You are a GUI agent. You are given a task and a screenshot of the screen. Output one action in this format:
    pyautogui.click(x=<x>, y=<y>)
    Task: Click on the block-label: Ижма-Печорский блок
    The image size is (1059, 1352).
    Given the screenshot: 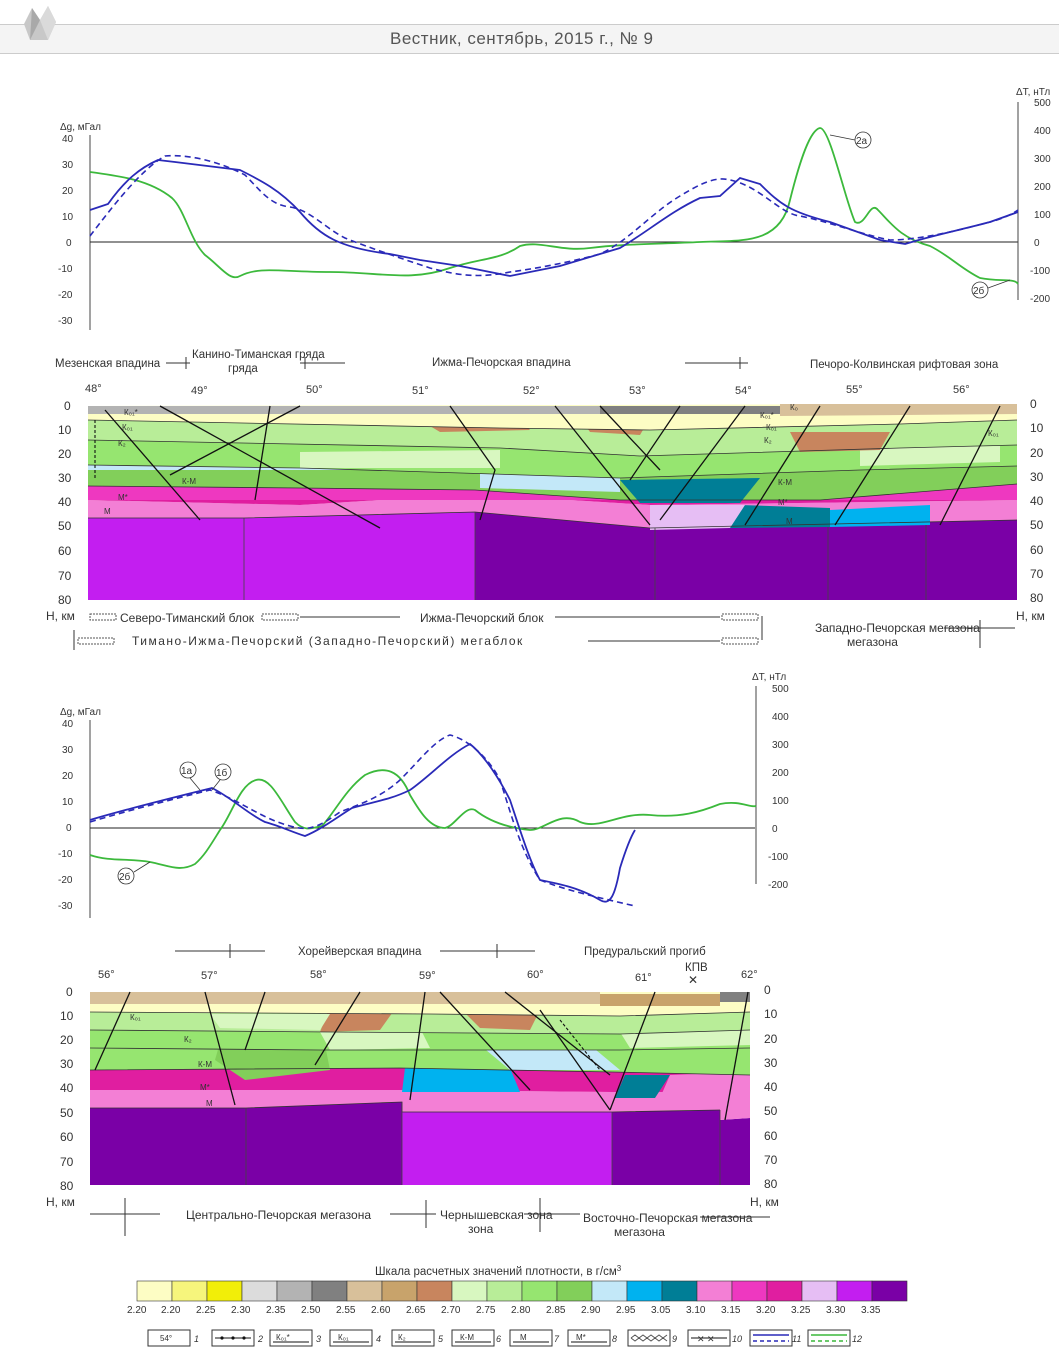 What is the action you would take?
    pyautogui.click(x=482, y=618)
    